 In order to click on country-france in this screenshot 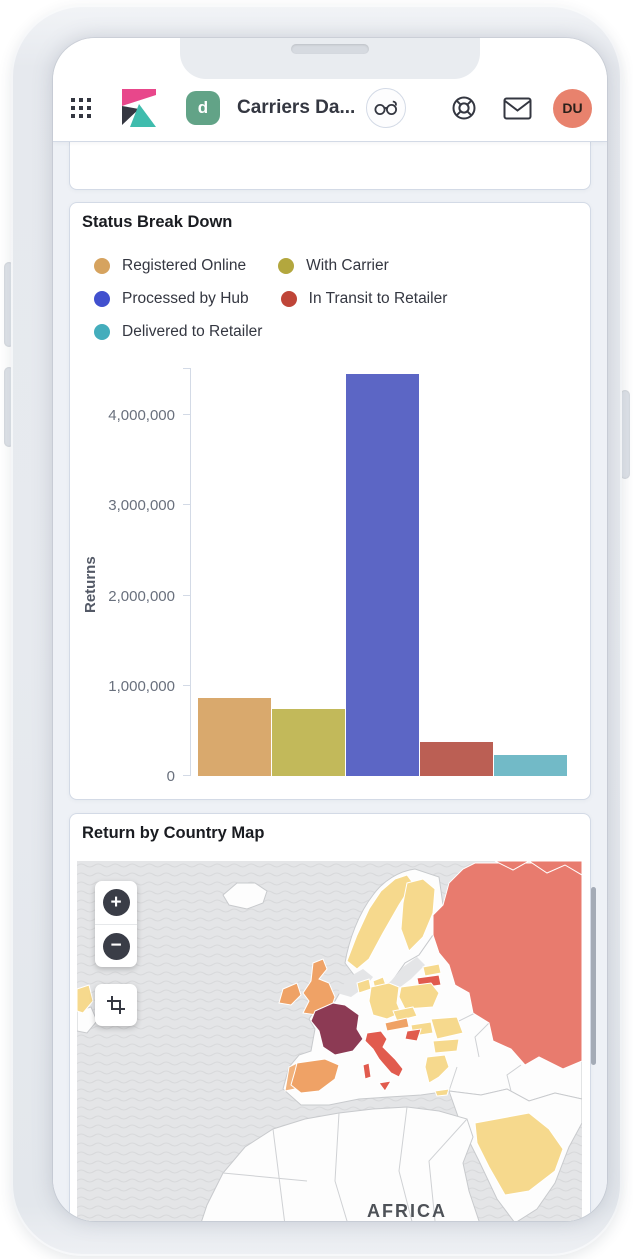, I will do `click(337, 1029)`.